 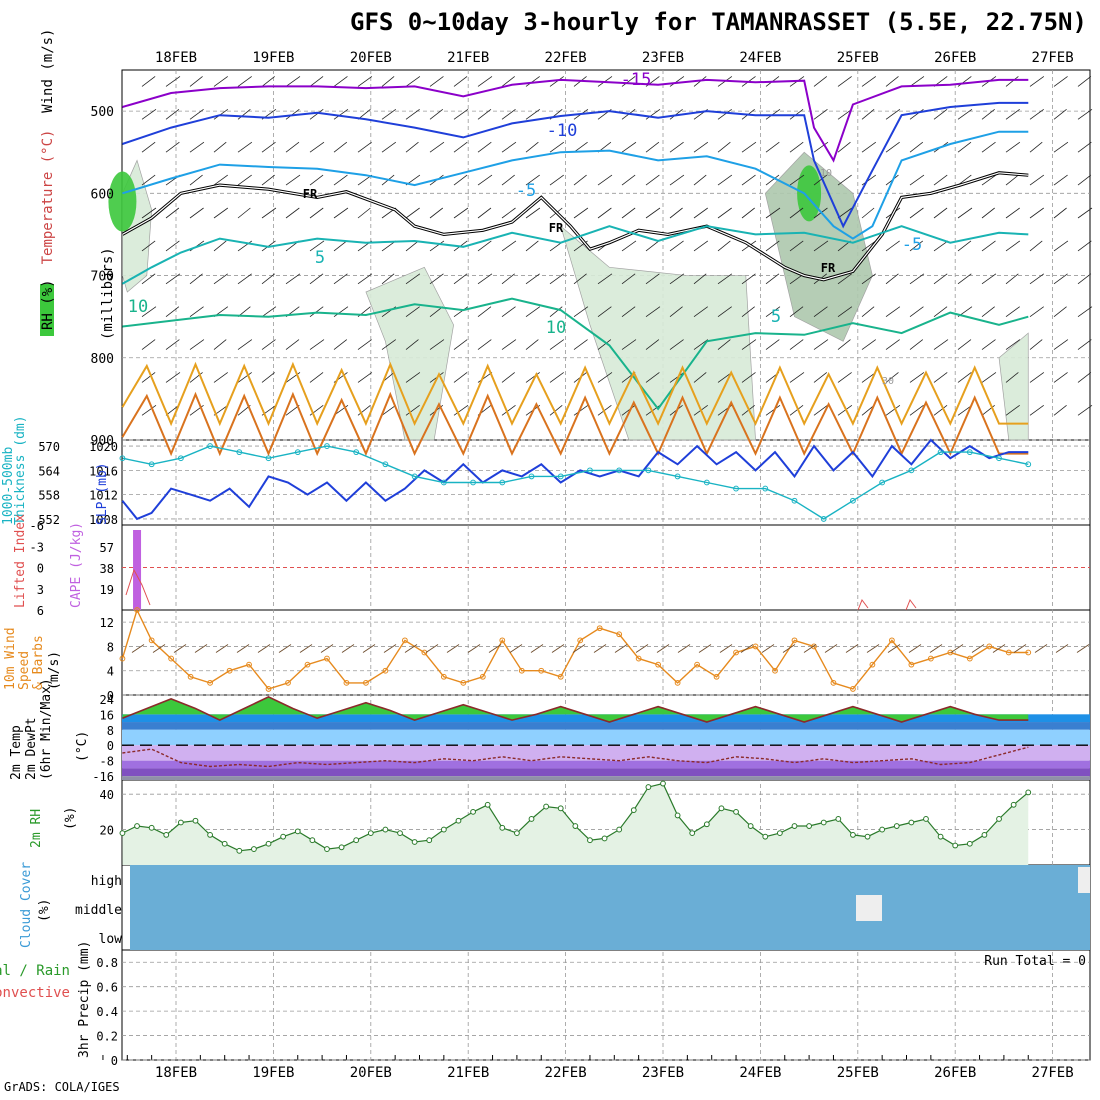 I want to click on cloud-gap, so click(x=869, y=908).